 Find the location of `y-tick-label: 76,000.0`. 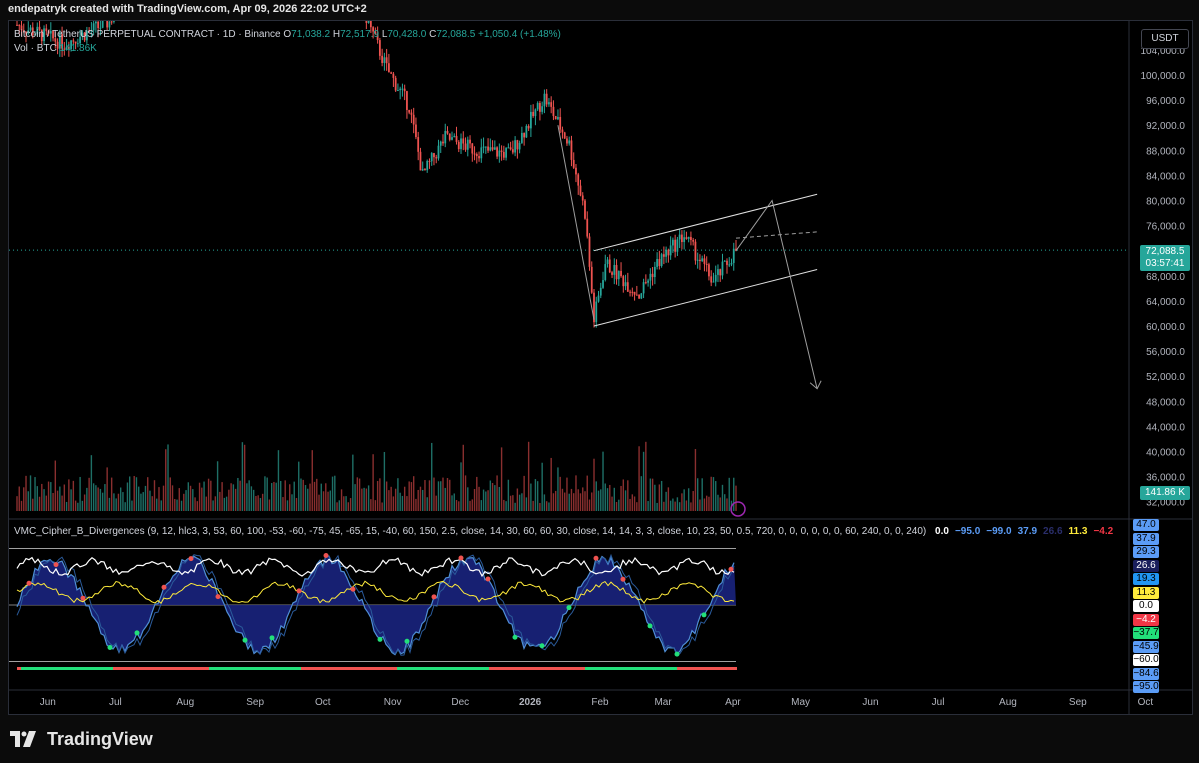

y-tick-label: 76,000.0 is located at coordinates (1165, 227).